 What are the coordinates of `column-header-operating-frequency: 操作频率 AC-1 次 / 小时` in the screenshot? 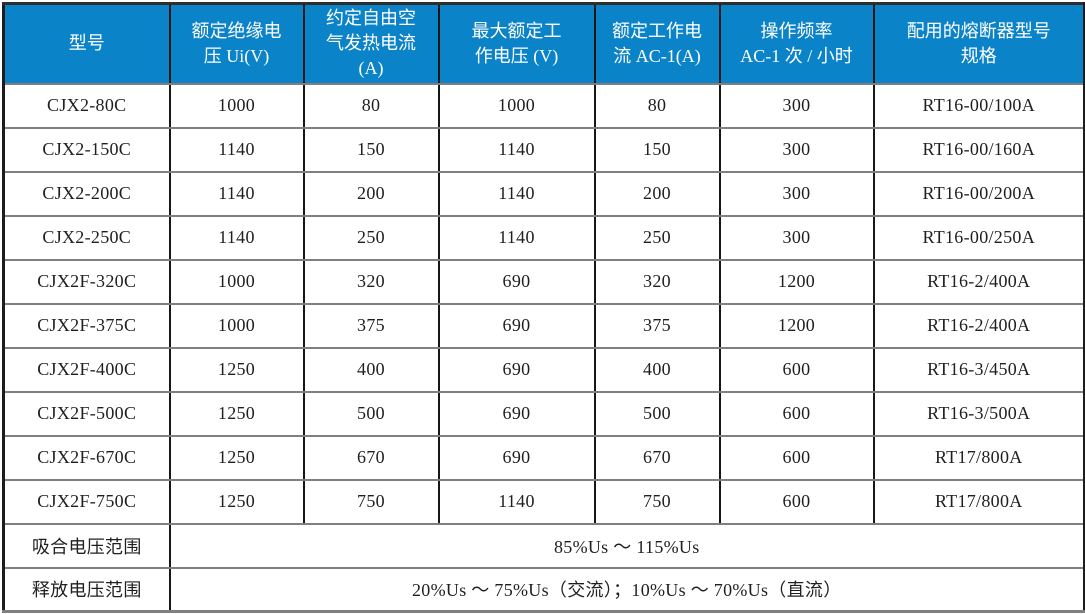 It's located at (796, 43).